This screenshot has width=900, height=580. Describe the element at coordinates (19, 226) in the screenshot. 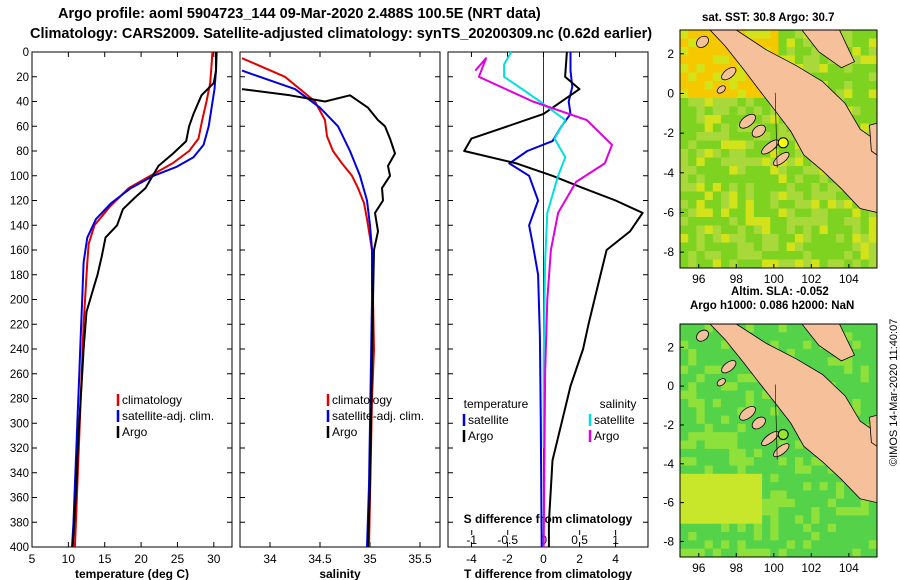

I see `y-tick-label: 140` at that location.